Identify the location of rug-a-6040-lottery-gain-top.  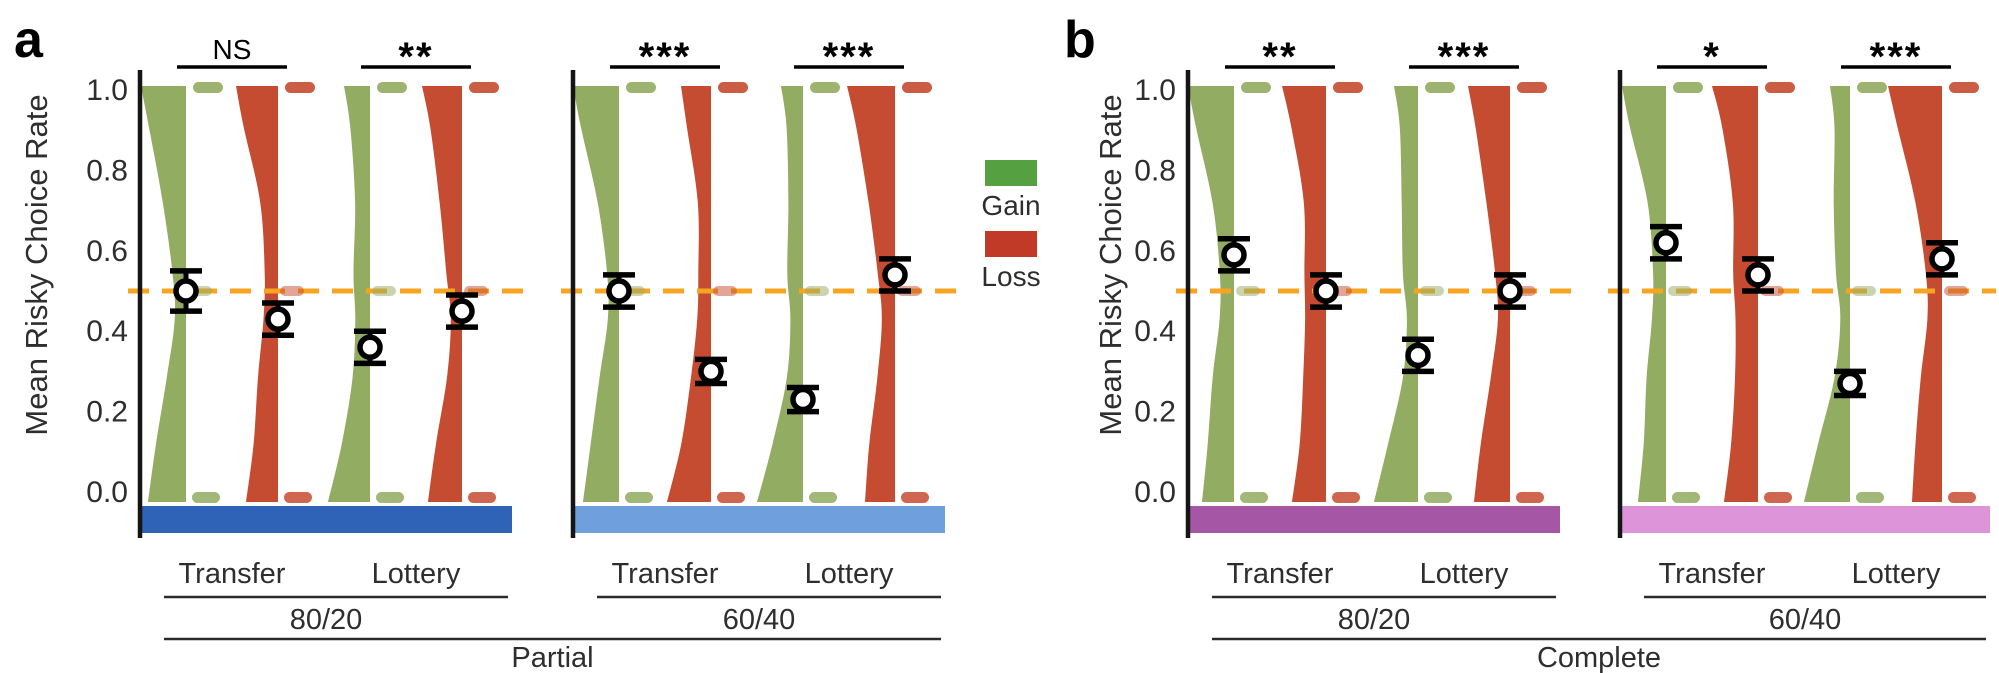
(825, 87).